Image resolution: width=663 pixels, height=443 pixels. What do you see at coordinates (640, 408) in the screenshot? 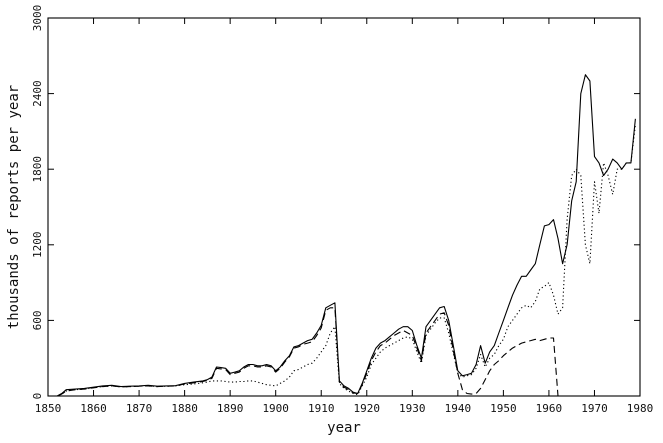
I see `x-tick-label: 1980` at bounding box center [640, 408].